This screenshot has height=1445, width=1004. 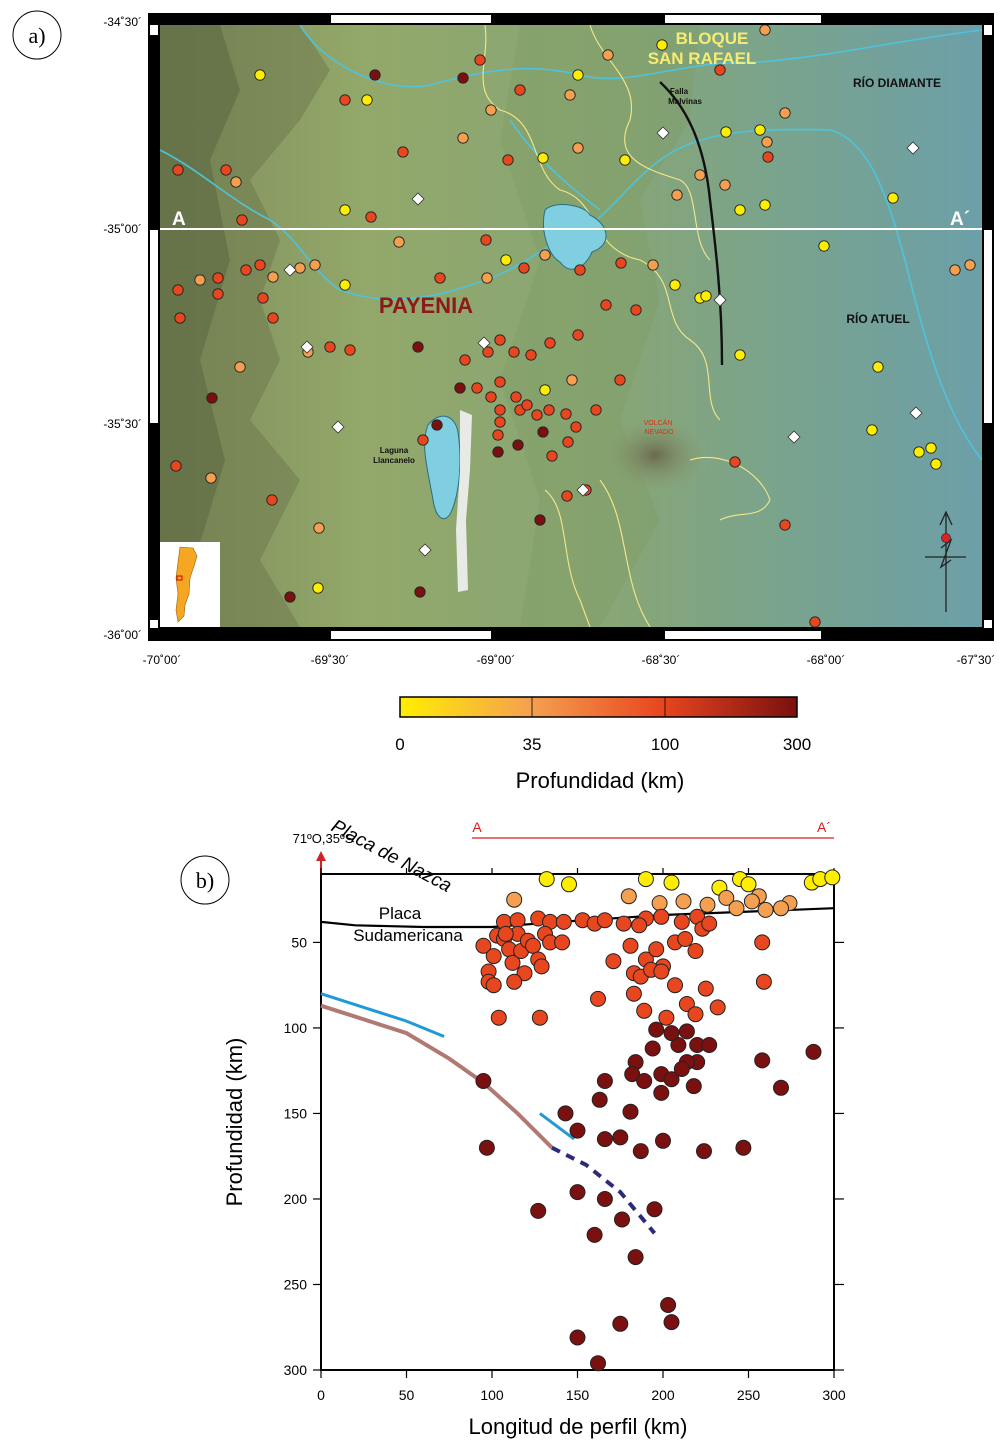 I want to click on label-bloque-2: SAN RAFAEL, so click(x=702, y=58).